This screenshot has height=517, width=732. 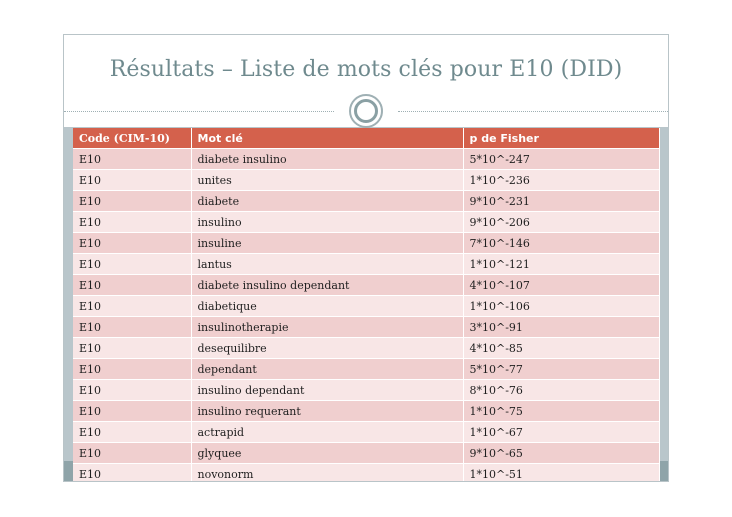 What do you see at coordinates (561, 306) in the screenshot?
I see `cell-p-value: 1*10^-106` at bounding box center [561, 306].